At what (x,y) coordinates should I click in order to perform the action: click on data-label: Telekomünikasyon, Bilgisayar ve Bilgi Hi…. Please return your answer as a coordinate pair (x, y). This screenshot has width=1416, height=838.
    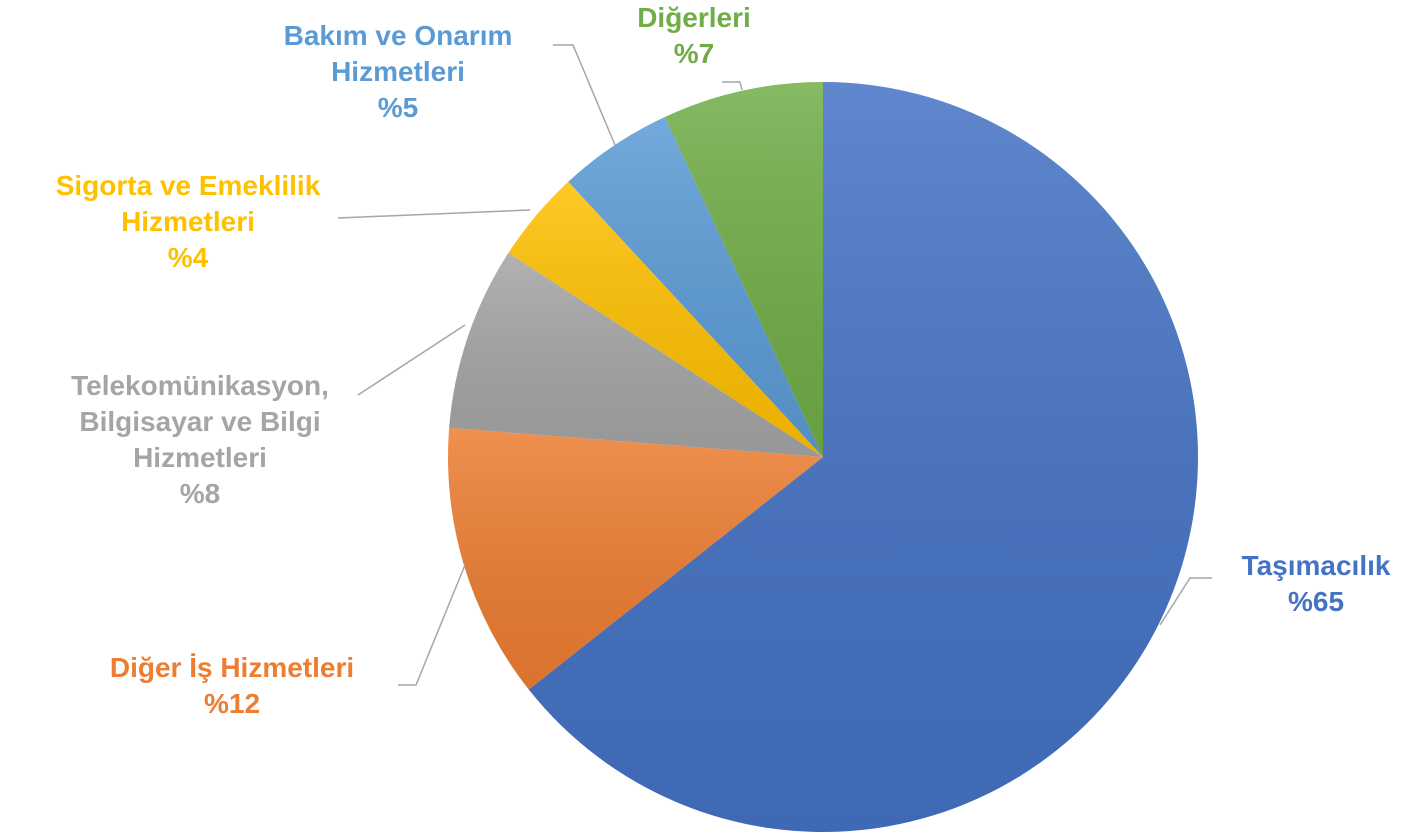
    Looking at the image, I should click on (200, 440).